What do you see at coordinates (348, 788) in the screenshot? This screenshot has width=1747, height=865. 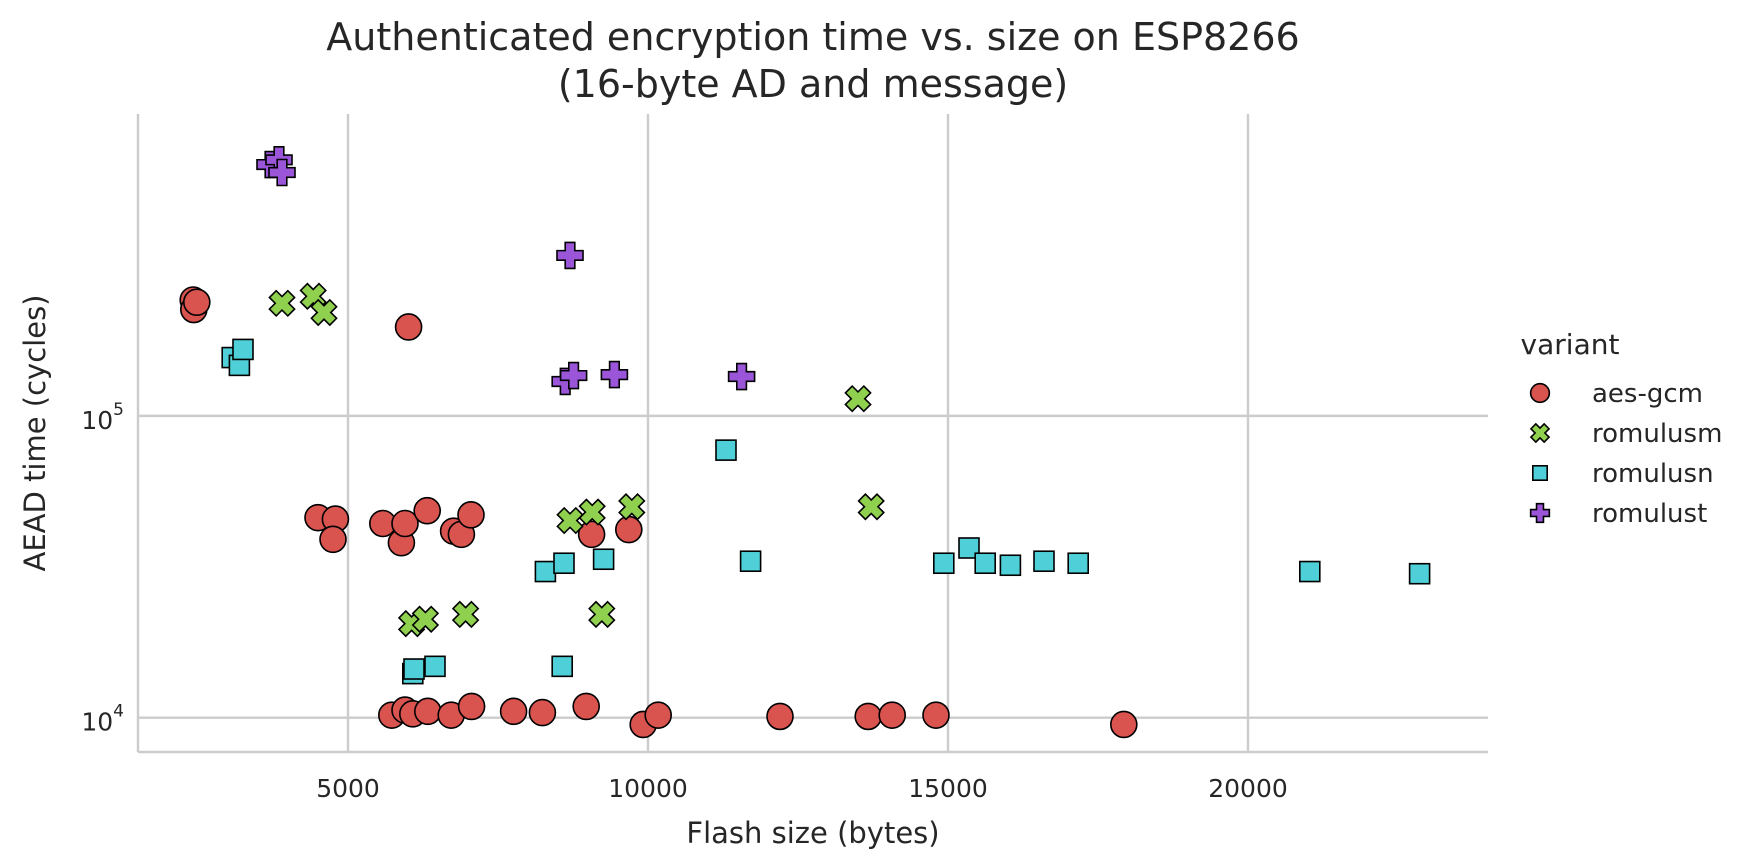 I see `x-tick-label: 5000` at bounding box center [348, 788].